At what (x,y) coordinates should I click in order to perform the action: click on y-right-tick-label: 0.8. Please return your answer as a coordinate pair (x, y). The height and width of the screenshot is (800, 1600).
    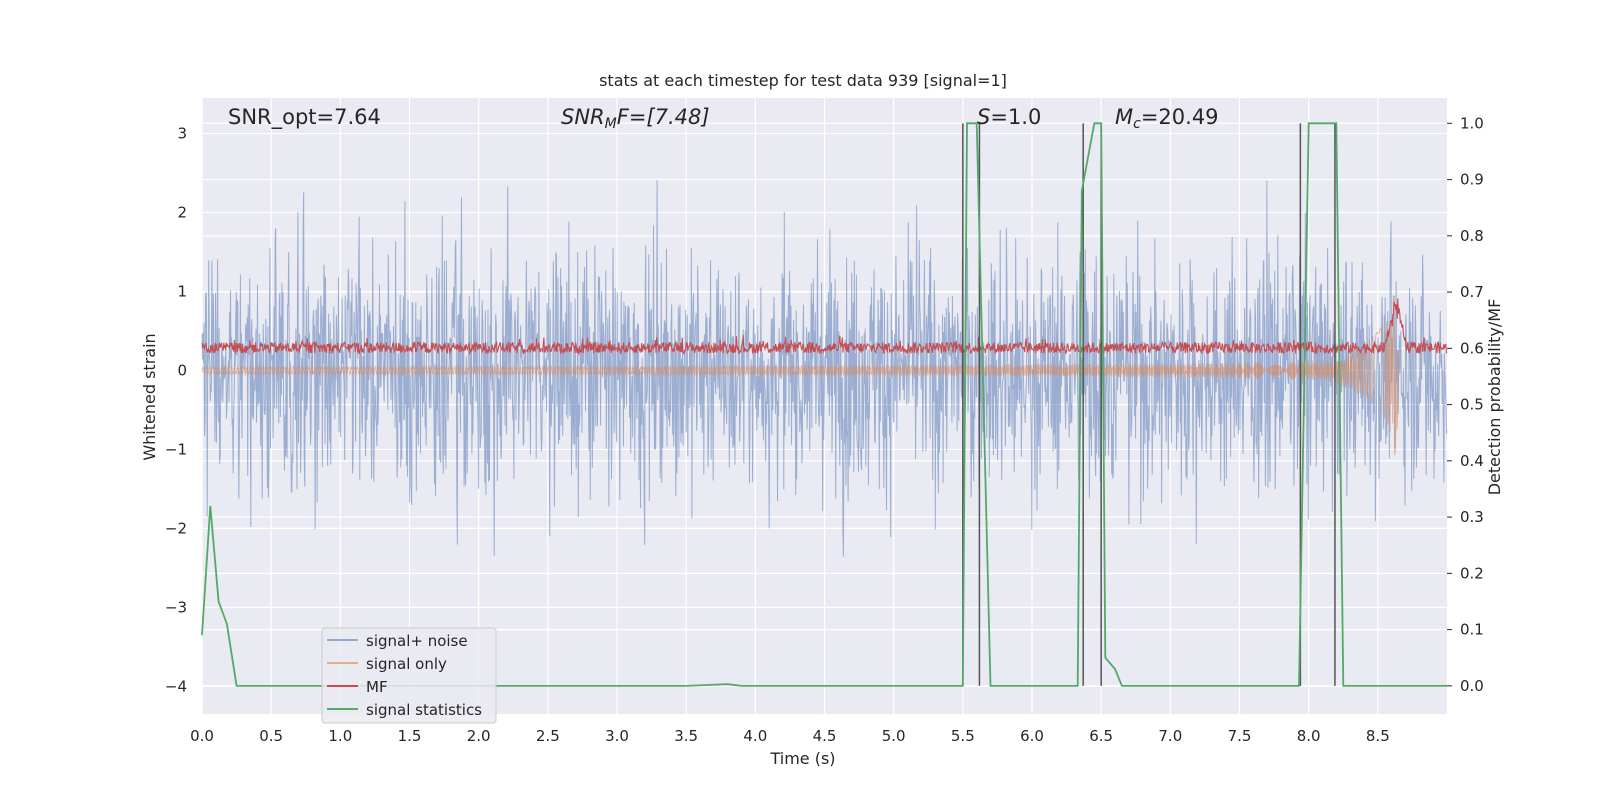
    Looking at the image, I should click on (1472, 236).